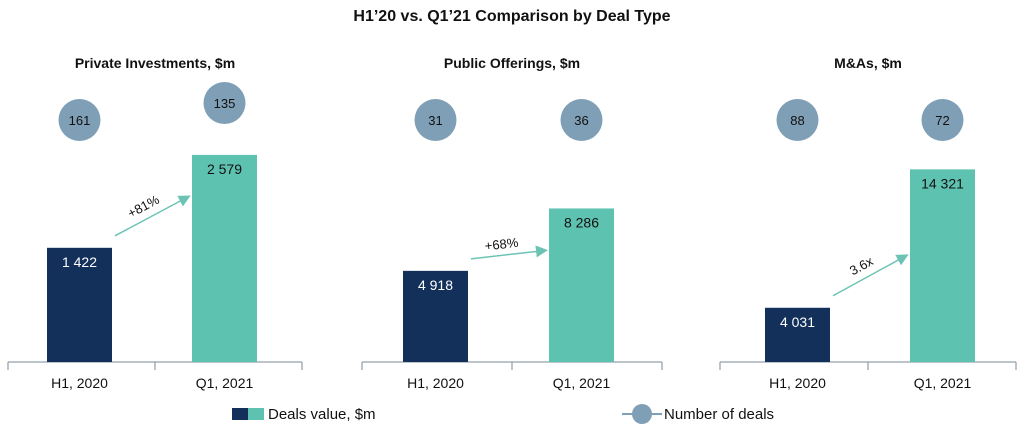  I want to click on deals-count-2-1: 72, so click(942, 120).